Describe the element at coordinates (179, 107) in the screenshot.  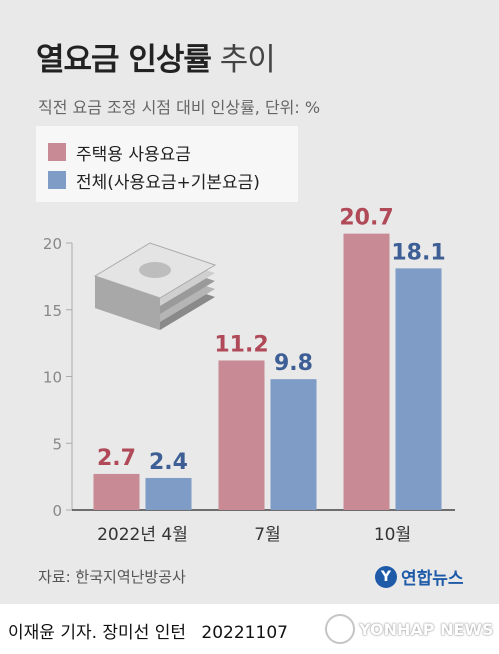
I see `chart-subtitle: 직전 요금 조정 시점 대비 인상률, 단위: %` at that location.